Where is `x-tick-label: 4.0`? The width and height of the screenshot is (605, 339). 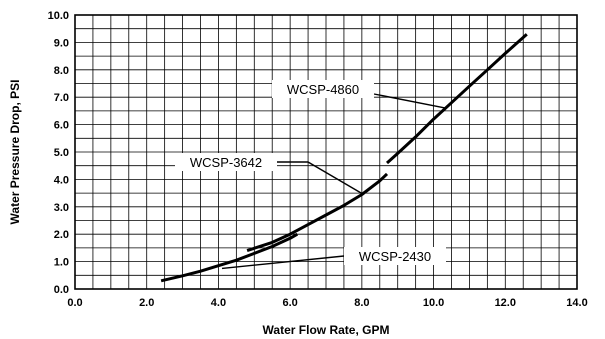 x-tick-label: 4.0 is located at coordinates (218, 303).